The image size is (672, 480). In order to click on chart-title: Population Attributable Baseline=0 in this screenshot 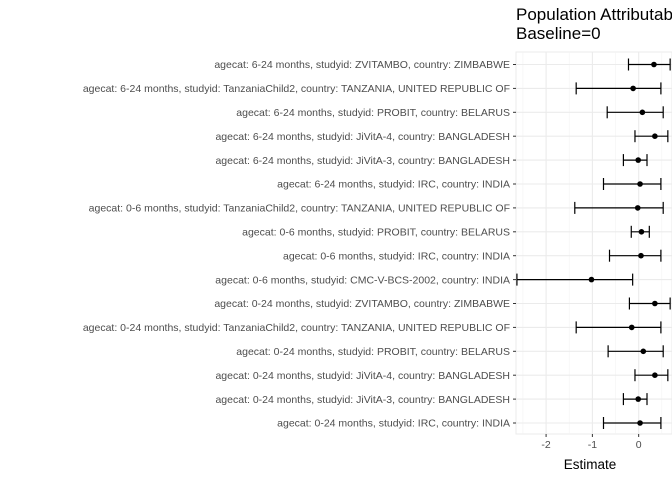, I will do `click(594, 24)`.